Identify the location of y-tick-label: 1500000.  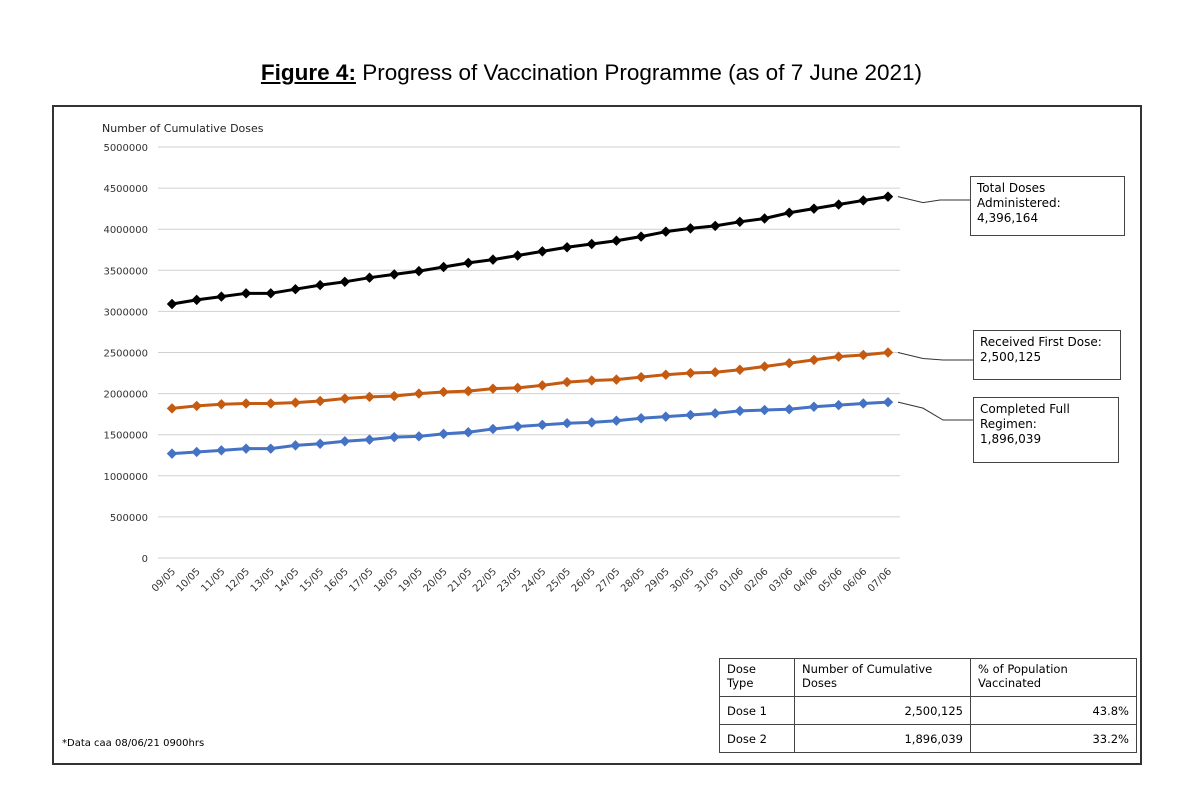
(125, 436).